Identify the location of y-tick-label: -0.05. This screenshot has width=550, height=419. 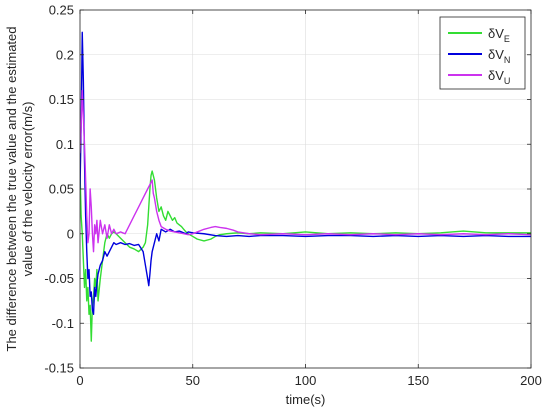
(59, 278).